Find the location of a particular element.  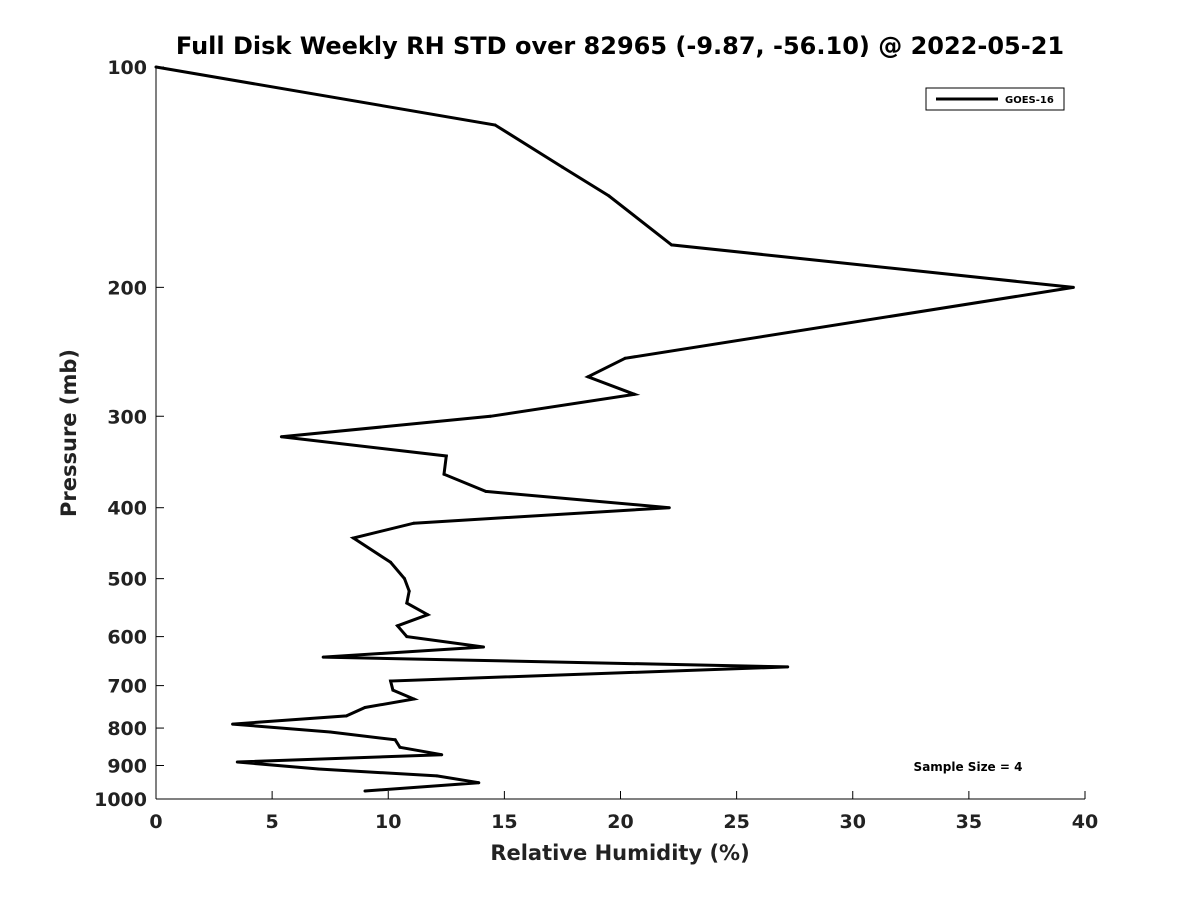

sample-size-annotation: Sample Size = 4 is located at coordinates (968, 767).